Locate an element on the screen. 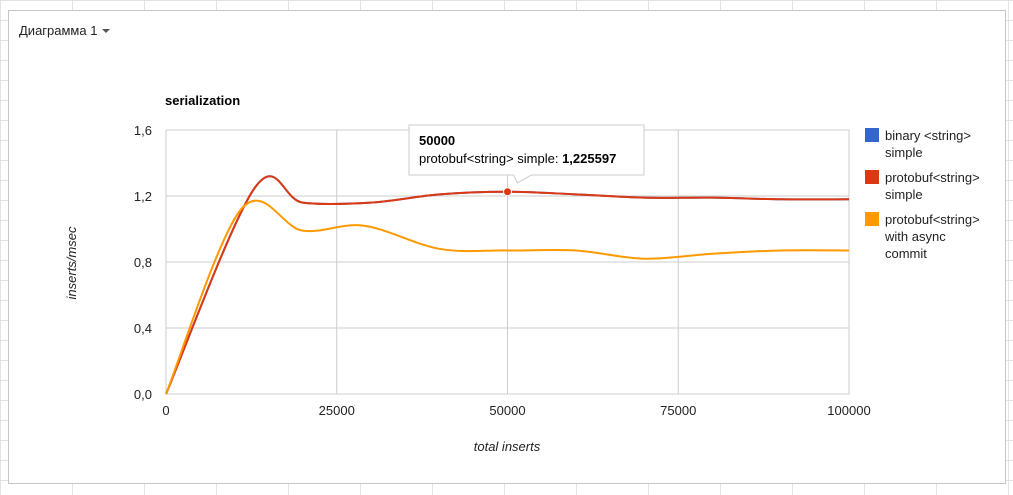 This screenshot has width=1013, height=495. tooltip-value: 1,225597 is located at coordinates (589, 158).